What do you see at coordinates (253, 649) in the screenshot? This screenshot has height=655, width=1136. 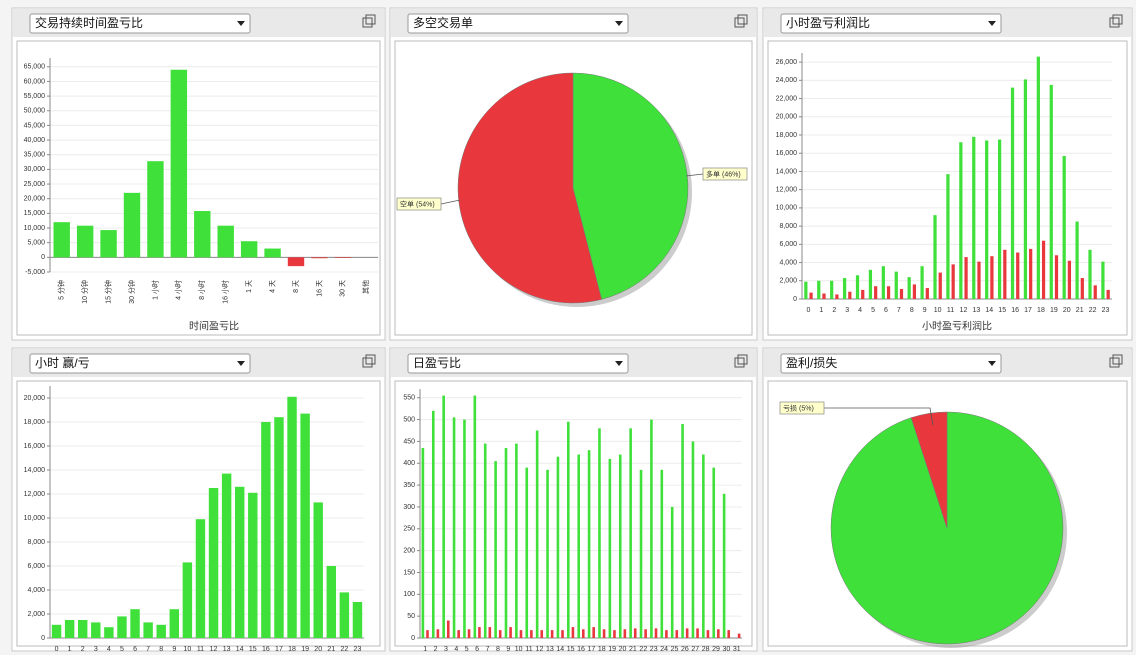 I see `x-tick-label: 15` at bounding box center [253, 649].